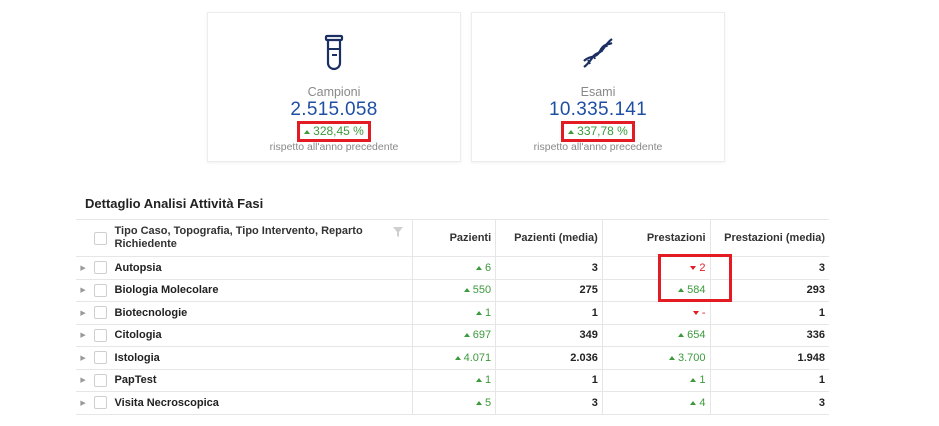  I want to click on kpi-label: Campioni, so click(334, 92).